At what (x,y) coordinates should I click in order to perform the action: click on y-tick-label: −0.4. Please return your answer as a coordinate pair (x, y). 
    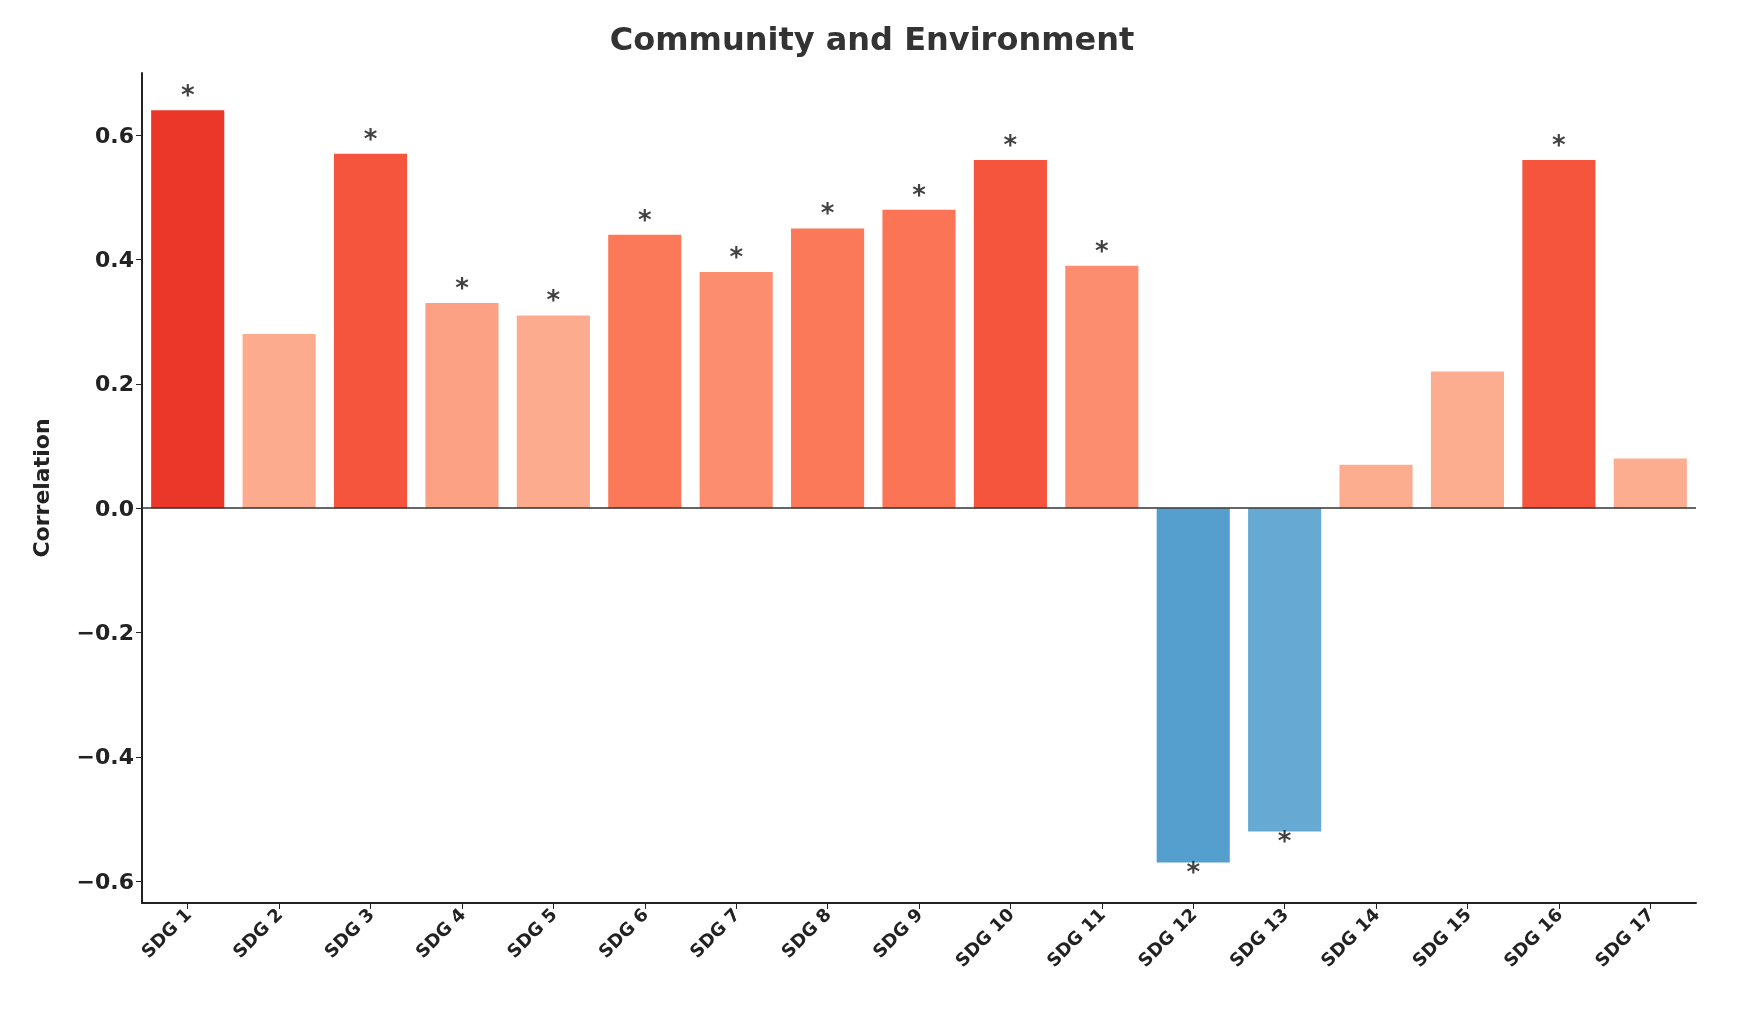
    Looking at the image, I should click on (105, 757).